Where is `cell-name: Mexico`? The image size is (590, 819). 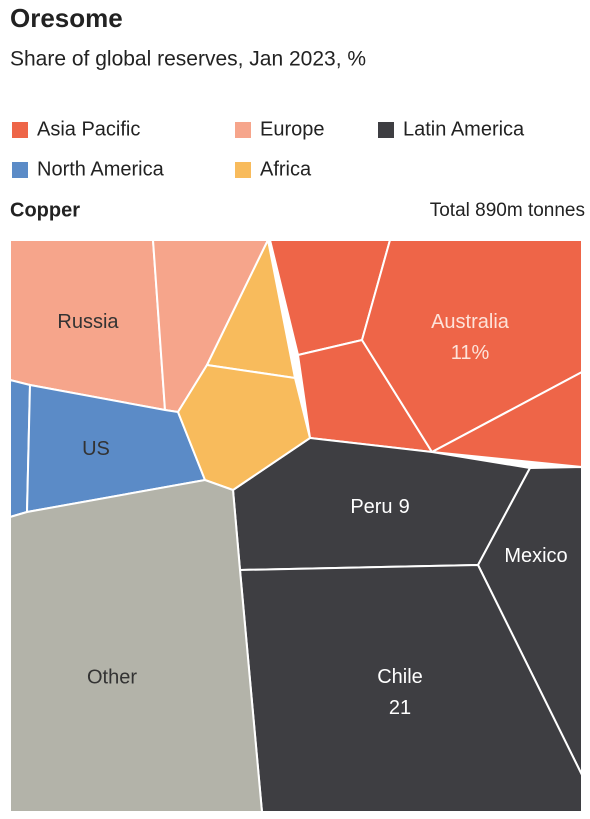
cell-name: Mexico is located at coordinates (535, 556).